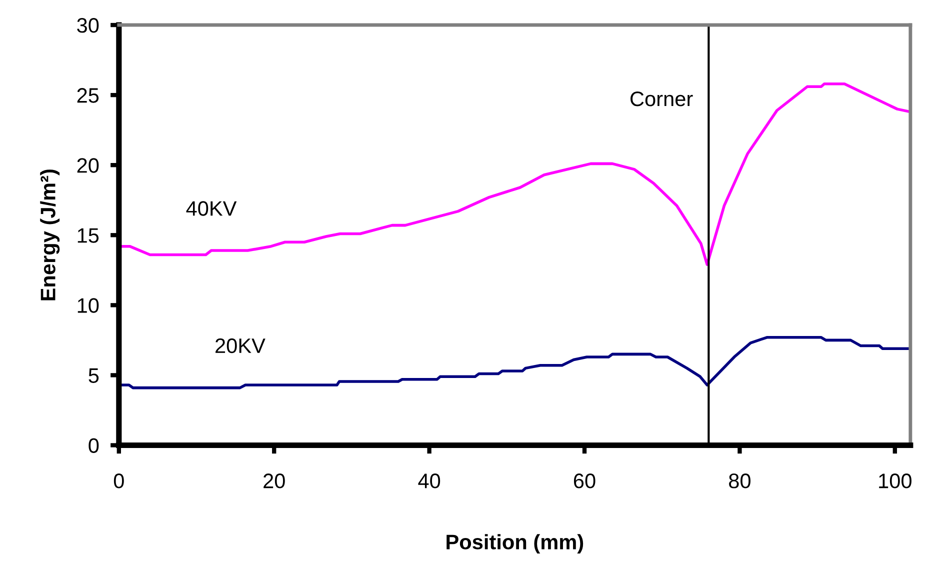 The width and height of the screenshot is (929, 582). I want to click on ref-line-label: Corner, so click(661, 99).